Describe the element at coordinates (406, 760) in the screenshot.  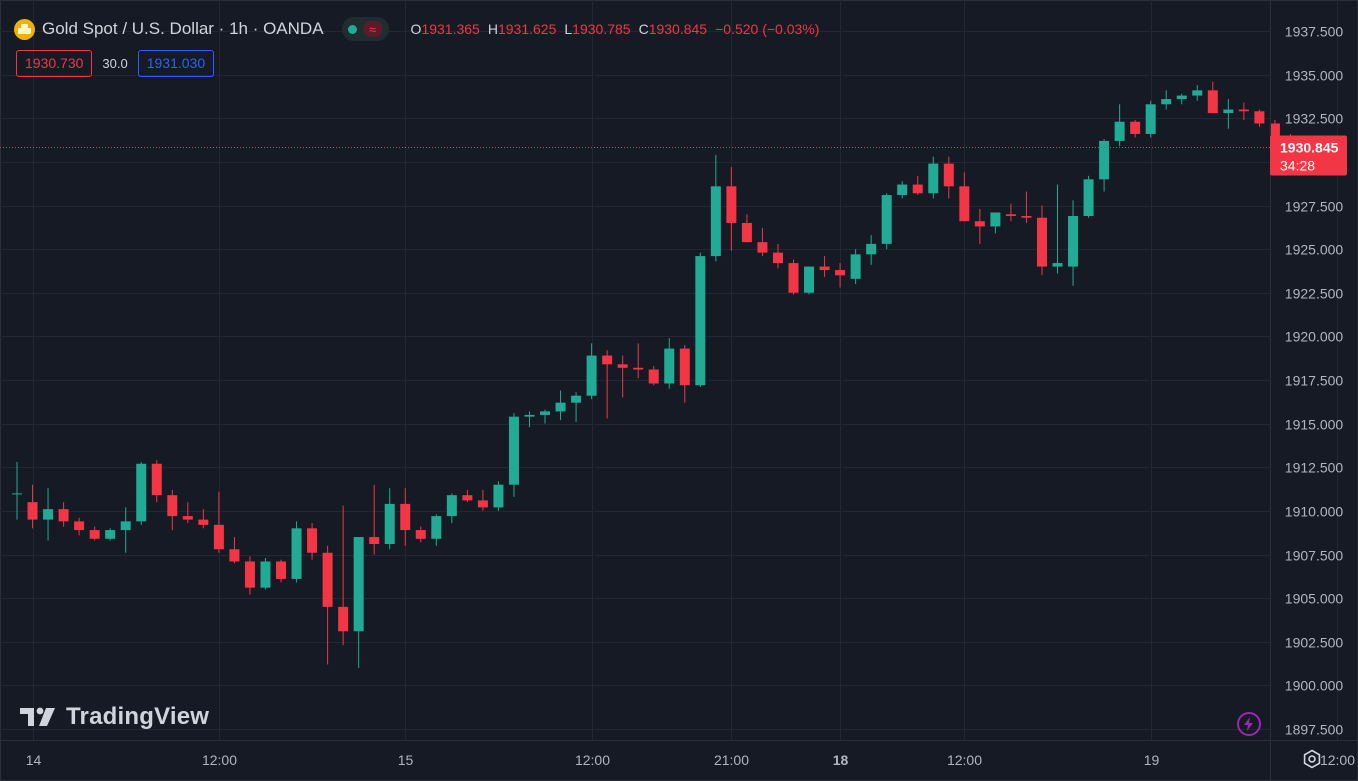
I see `x-tick-label: 15` at that location.